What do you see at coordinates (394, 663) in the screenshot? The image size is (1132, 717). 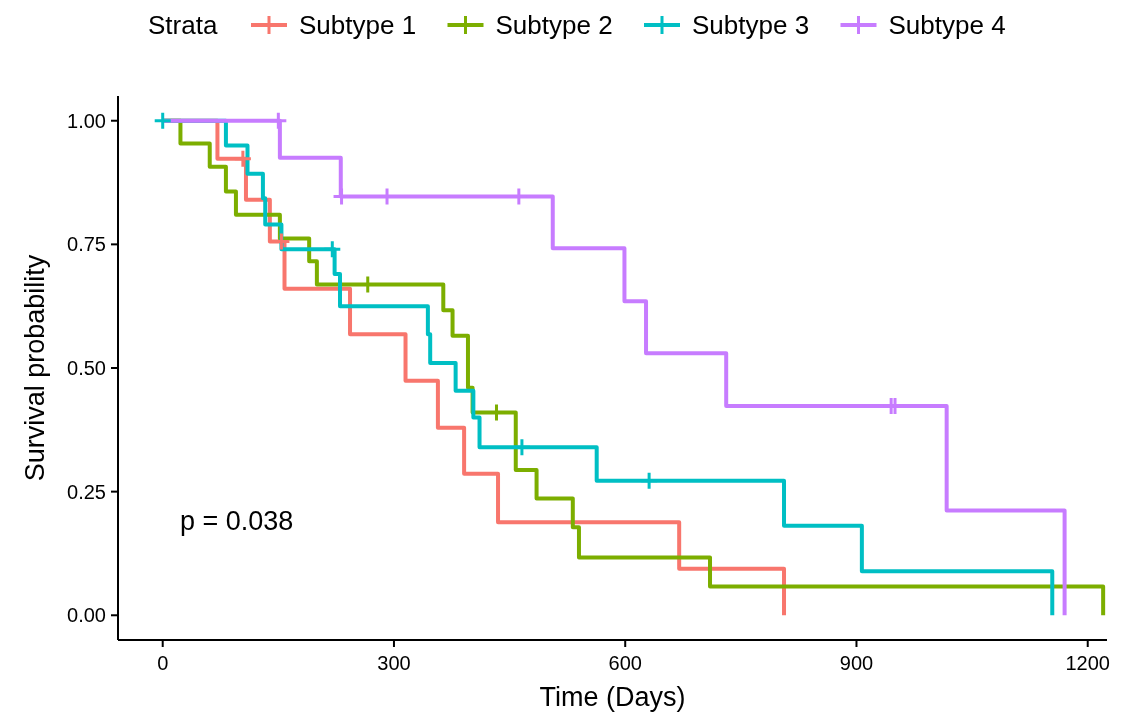 I see `x-tick-label: 300` at bounding box center [394, 663].